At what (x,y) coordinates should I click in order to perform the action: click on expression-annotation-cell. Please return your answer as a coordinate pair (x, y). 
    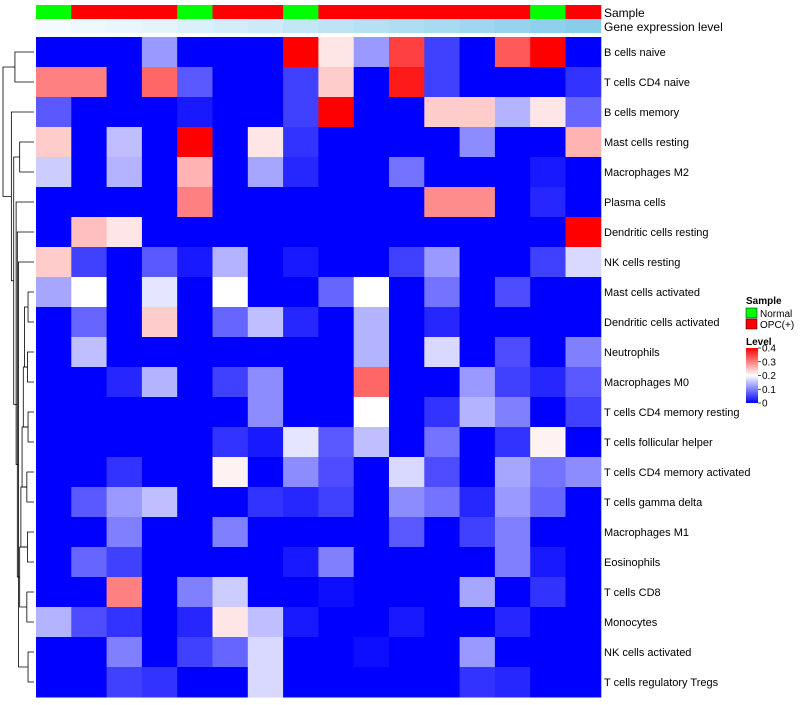
    Looking at the image, I should click on (54, 26).